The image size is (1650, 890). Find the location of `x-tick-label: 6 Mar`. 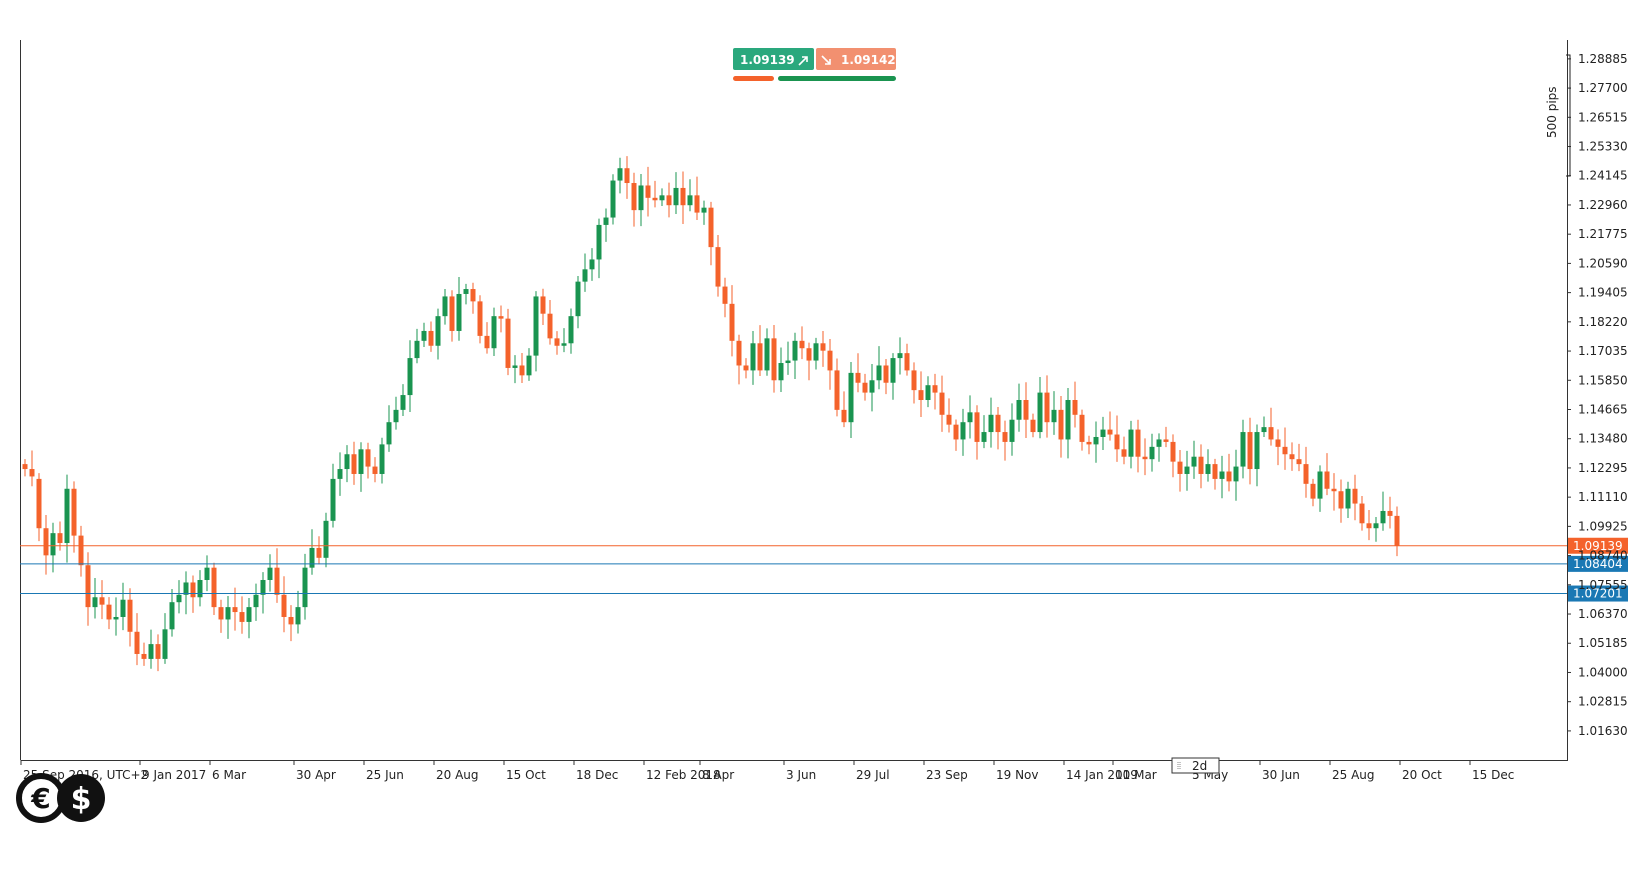

x-tick-label: 6 Mar is located at coordinates (229, 775).